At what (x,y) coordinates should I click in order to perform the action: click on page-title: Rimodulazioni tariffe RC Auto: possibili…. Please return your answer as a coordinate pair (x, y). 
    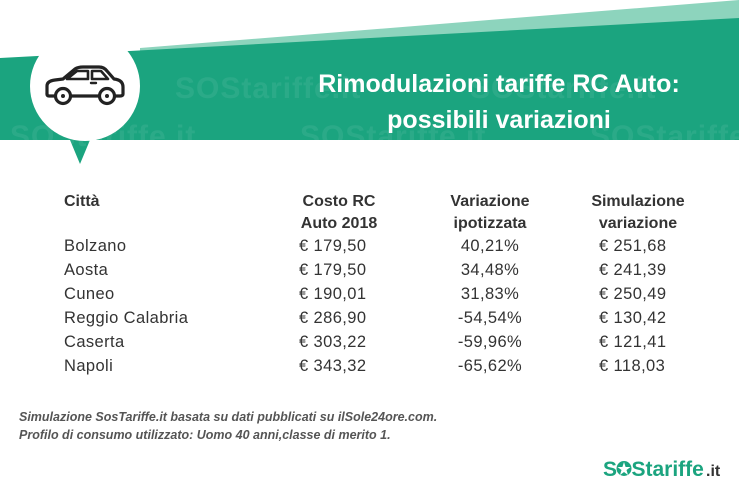
    Looking at the image, I should click on (494, 102).